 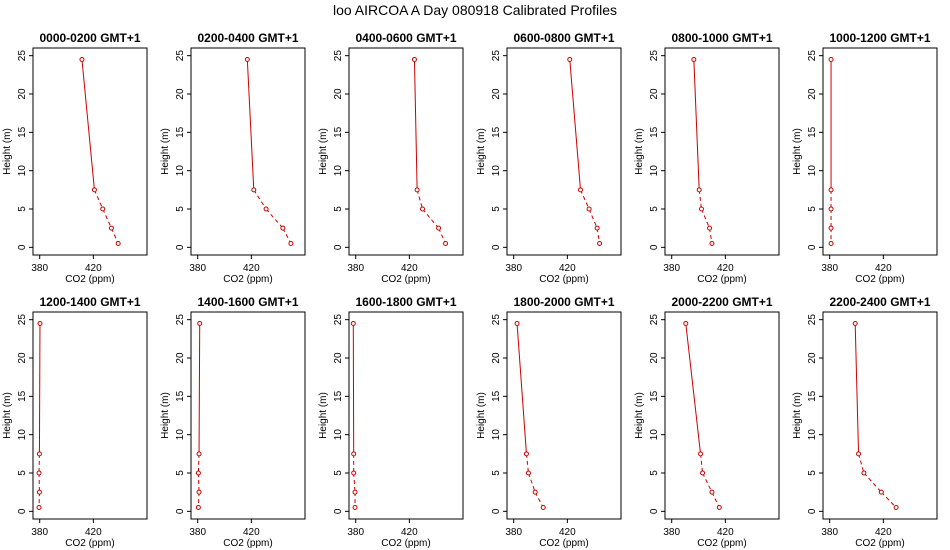 I want to click on panel-title: 1000-1200 GMT+1, so click(x=879, y=38).